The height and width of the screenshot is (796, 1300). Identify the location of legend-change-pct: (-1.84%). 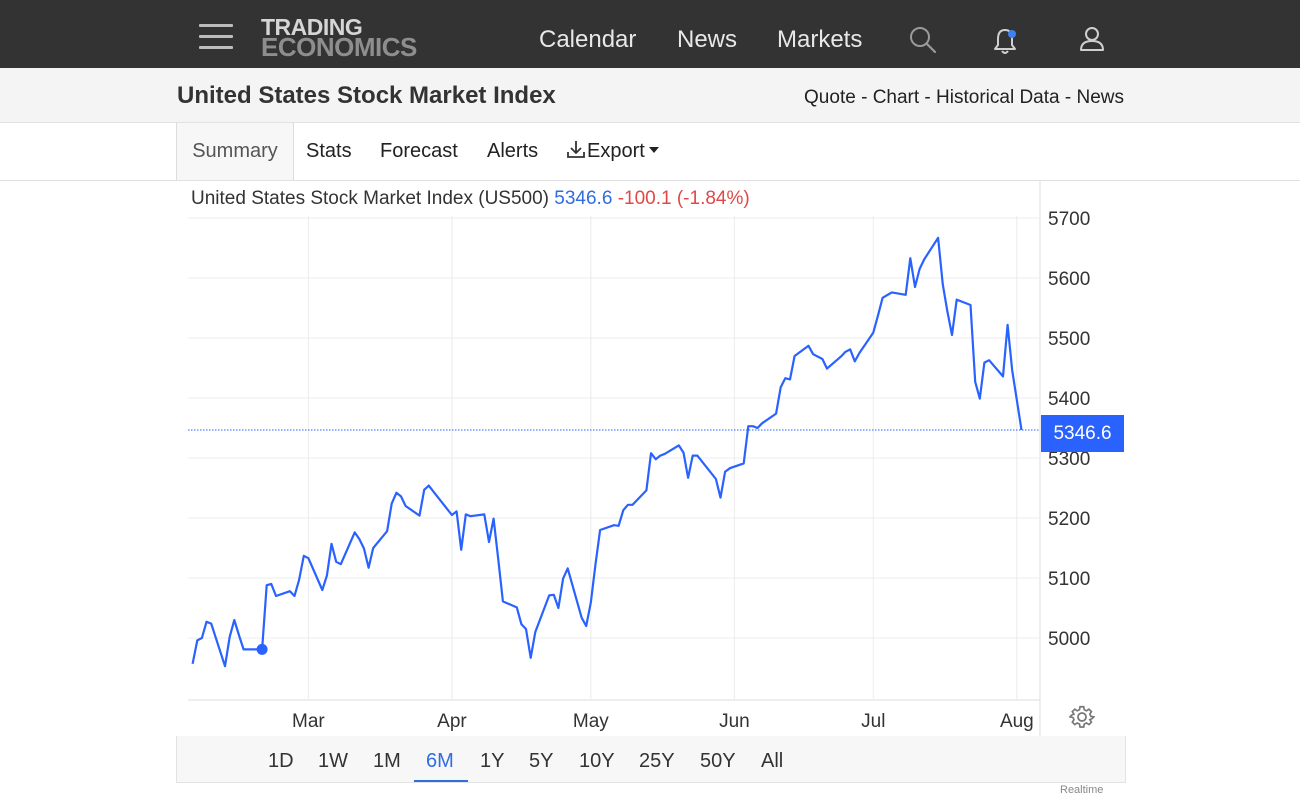
(713, 198).